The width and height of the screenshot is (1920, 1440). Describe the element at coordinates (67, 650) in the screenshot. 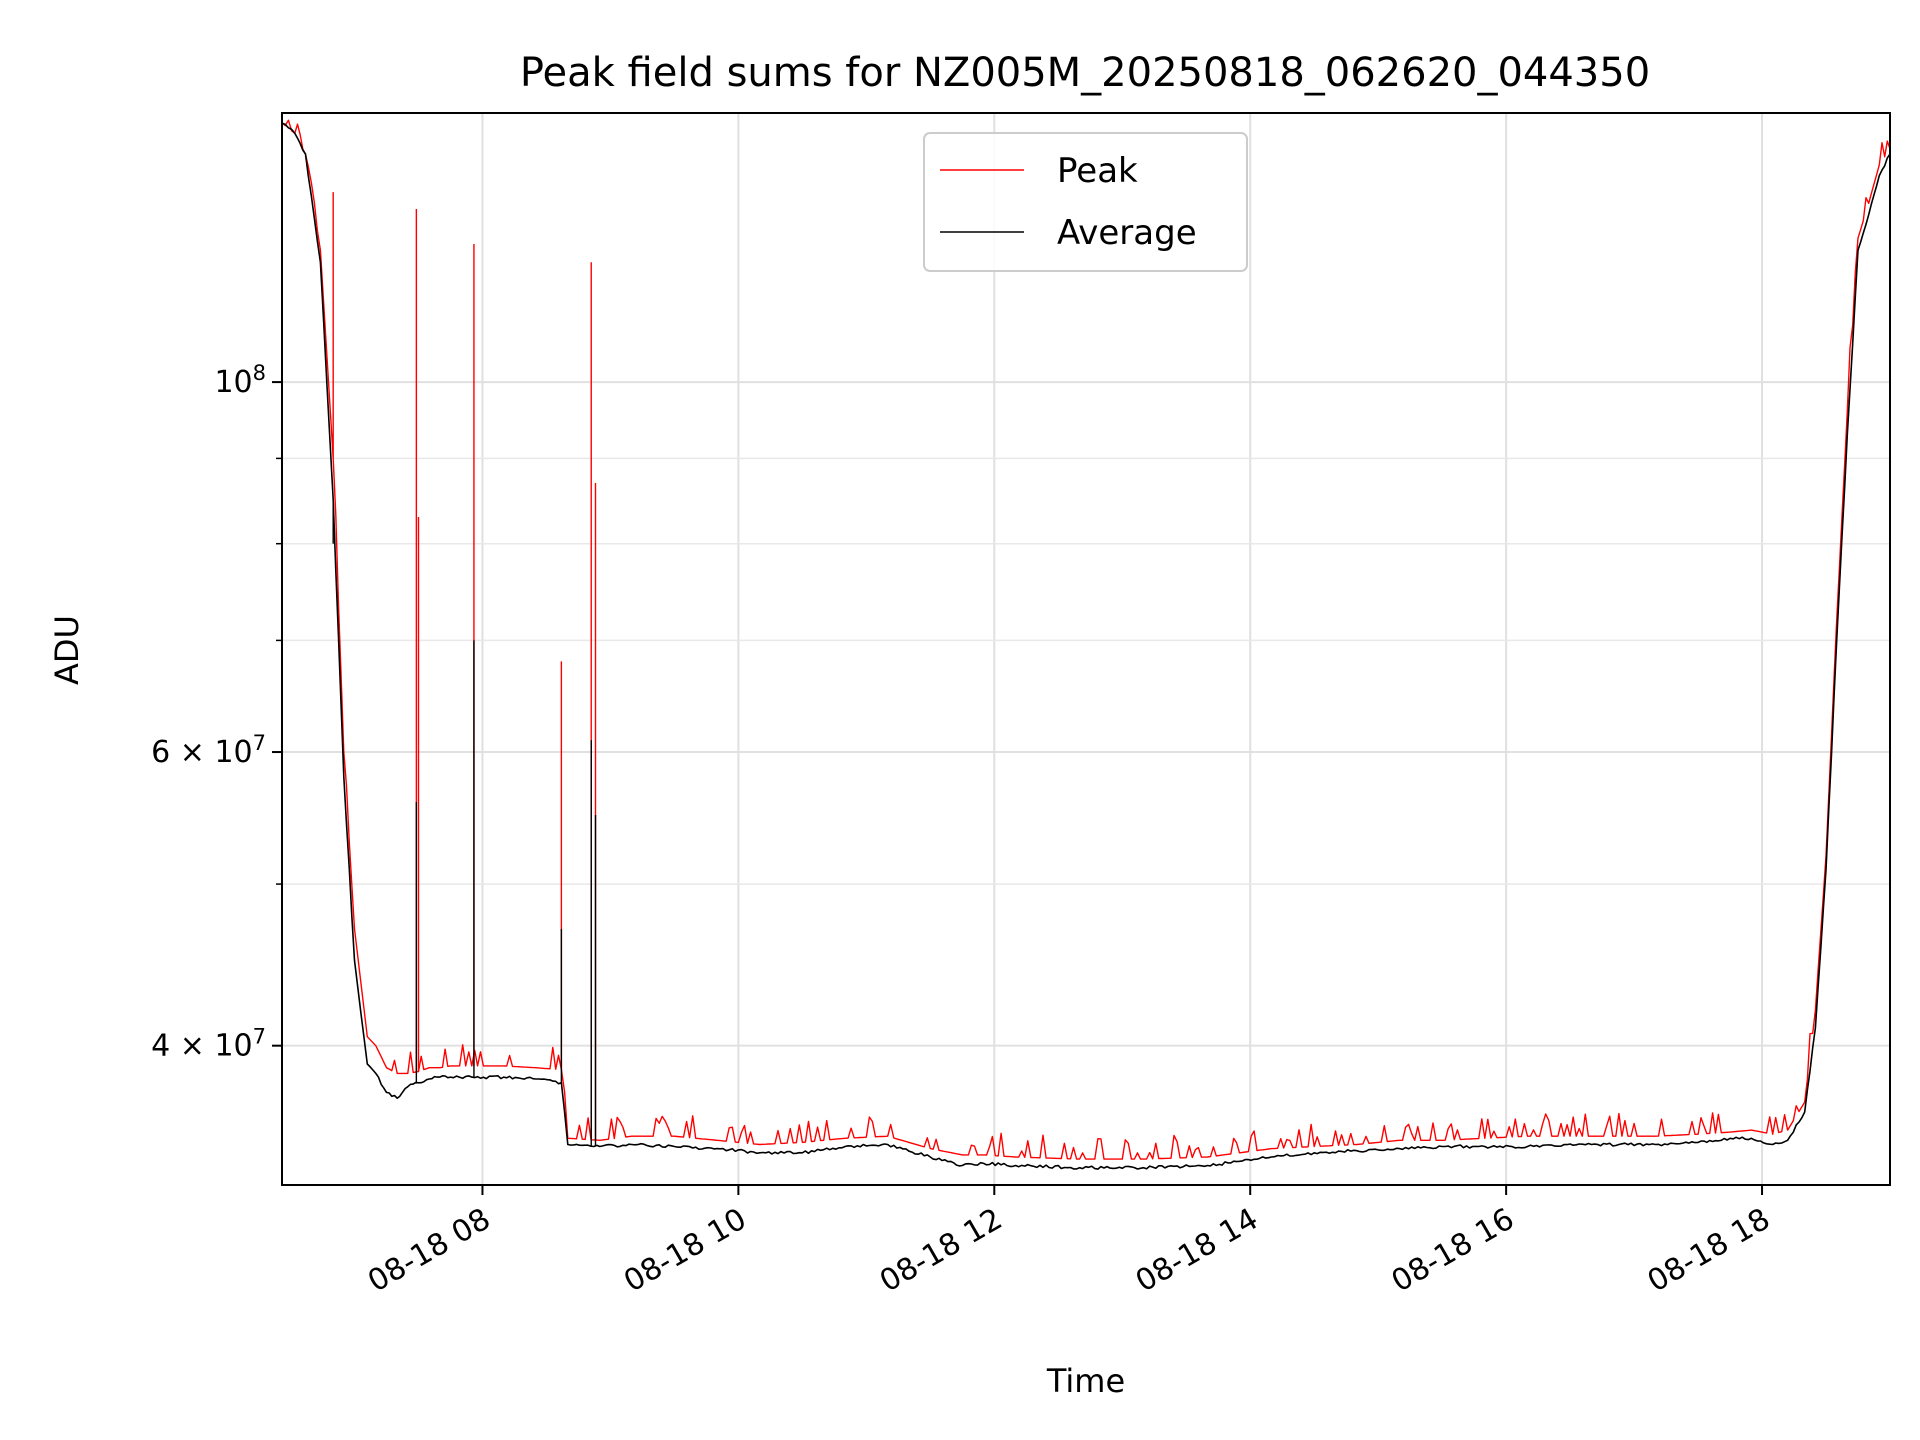

I see `y-axis-title: ADU` at that location.